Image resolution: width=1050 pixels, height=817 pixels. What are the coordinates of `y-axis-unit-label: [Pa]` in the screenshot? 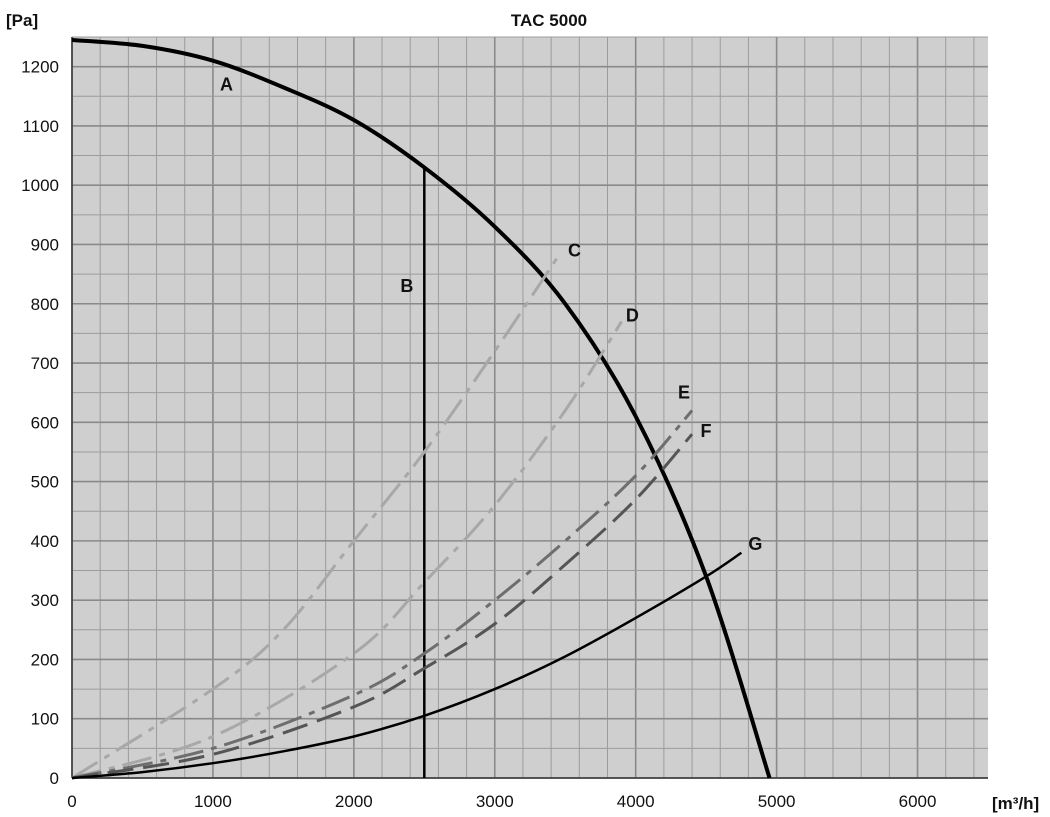 It's located at (22, 20).